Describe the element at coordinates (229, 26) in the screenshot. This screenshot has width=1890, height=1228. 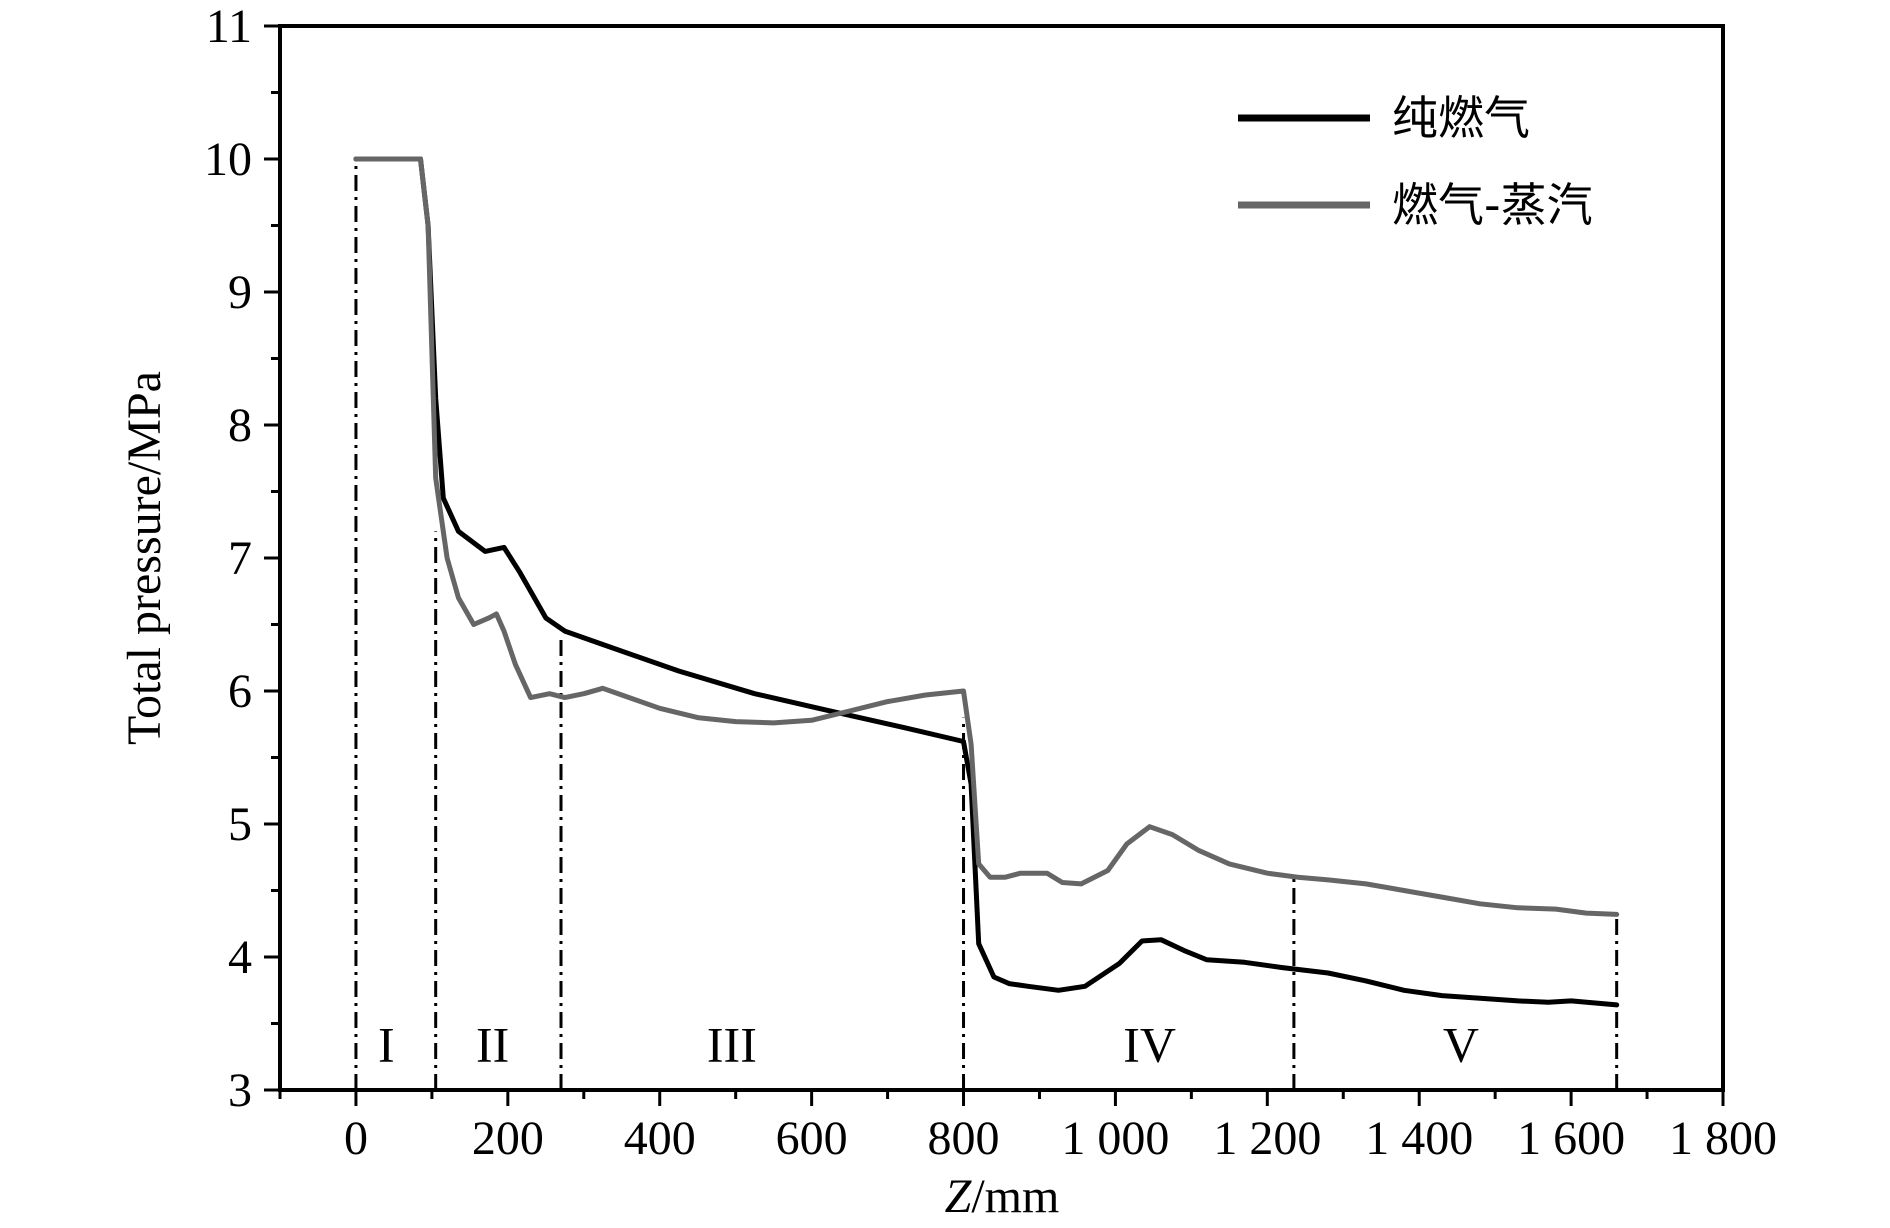
I see `y-tick-label-11: 11` at that location.